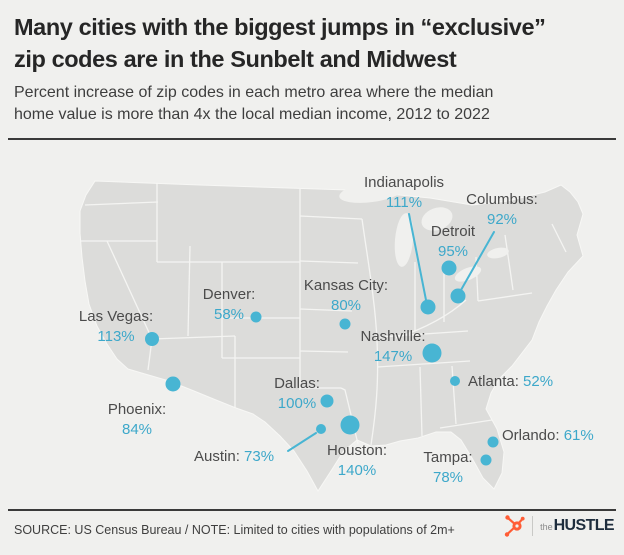 The width and height of the screenshot is (624, 555). Describe the element at coordinates (321, 429) in the screenshot. I see `city-dot-austin` at that location.